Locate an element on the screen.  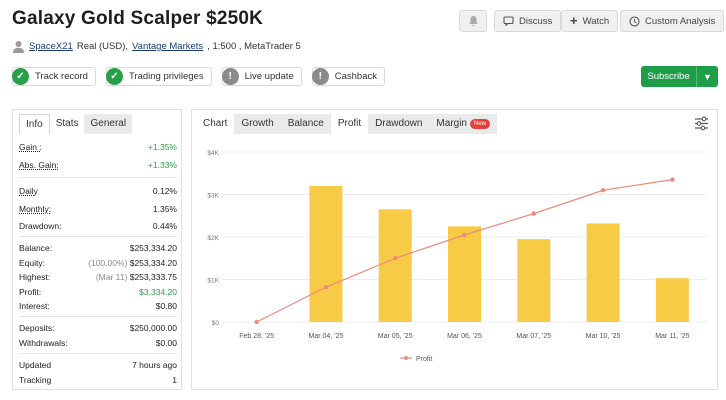
stat-value: $0.00 is located at coordinates (166, 343).